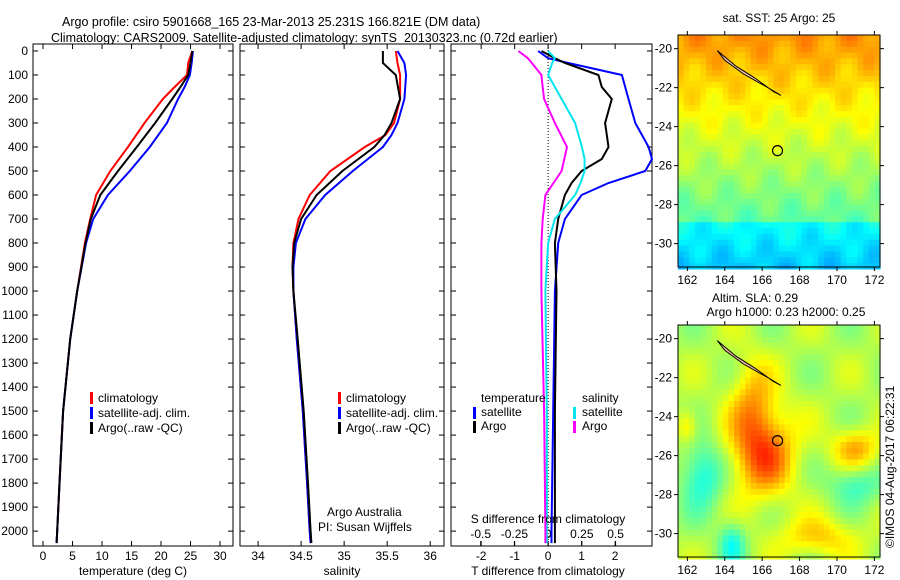 The image size is (900, 580). What do you see at coordinates (14, 363) in the screenshot?
I see `y-tick-label: 1300` at bounding box center [14, 363].